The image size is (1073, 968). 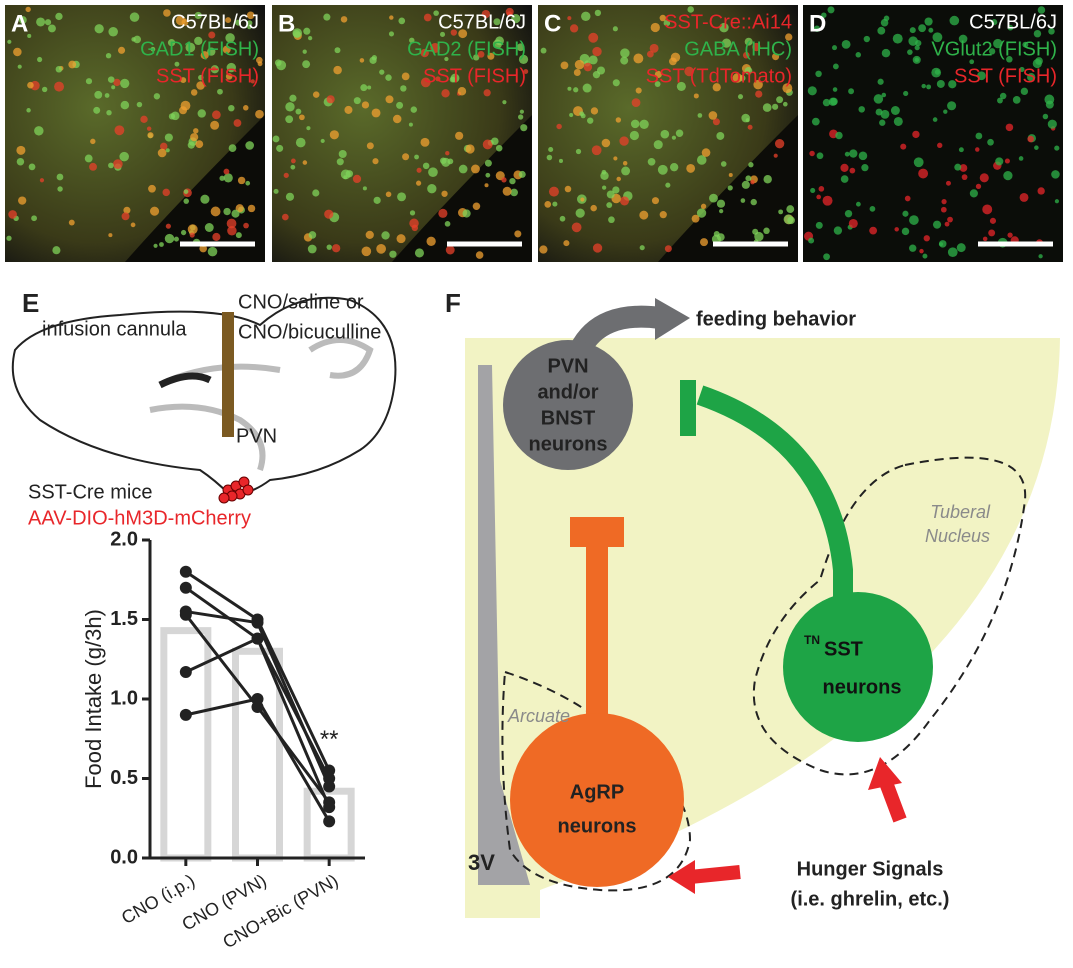 What do you see at coordinates (597, 792) in the screenshot?
I see `agrp-label: AgRP` at bounding box center [597, 792].